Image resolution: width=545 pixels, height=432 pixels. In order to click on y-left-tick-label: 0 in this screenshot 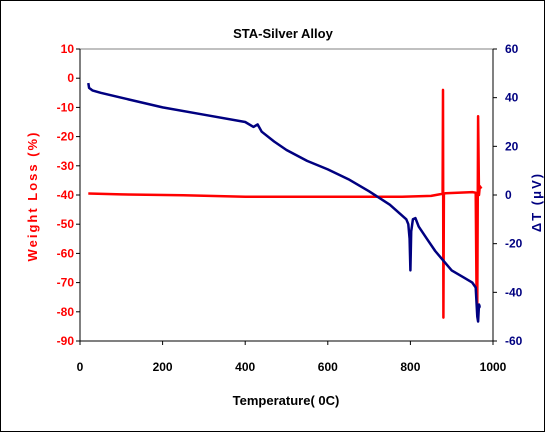, I will do `click(70, 78)`.